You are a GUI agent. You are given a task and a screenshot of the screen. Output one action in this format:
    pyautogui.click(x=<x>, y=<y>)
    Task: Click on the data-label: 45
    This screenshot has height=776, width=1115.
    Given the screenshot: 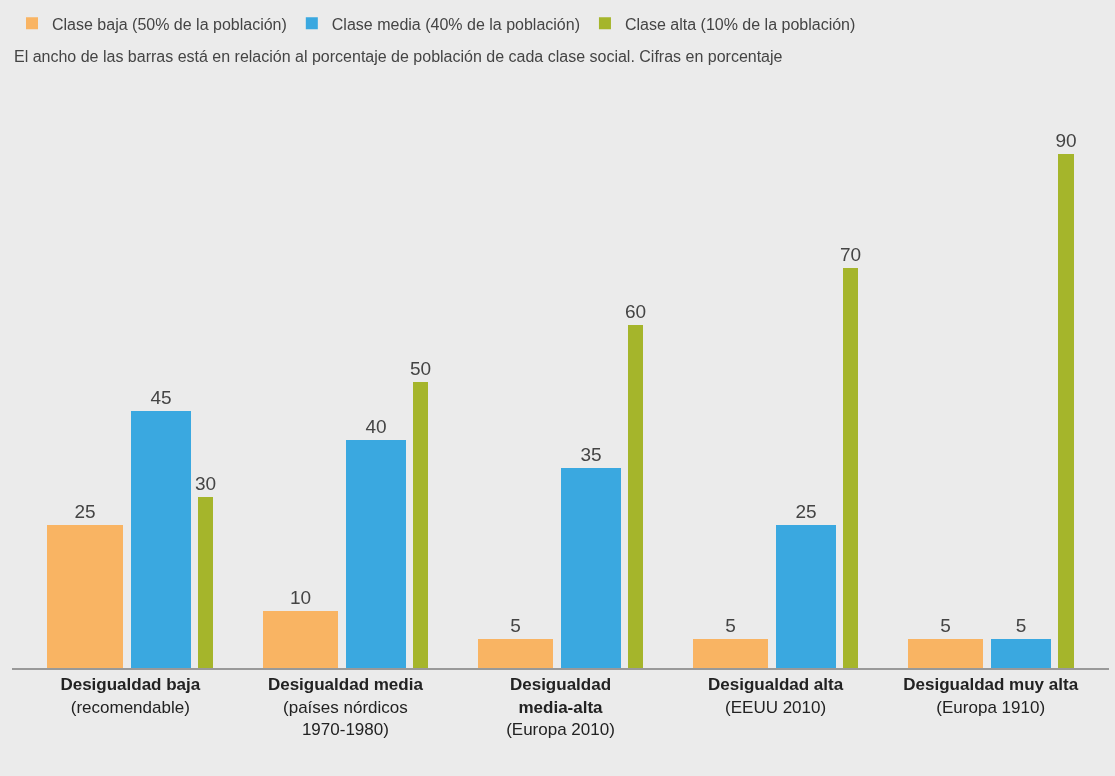 What is the action you would take?
    pyautogui.click(x=161, y=397)
    